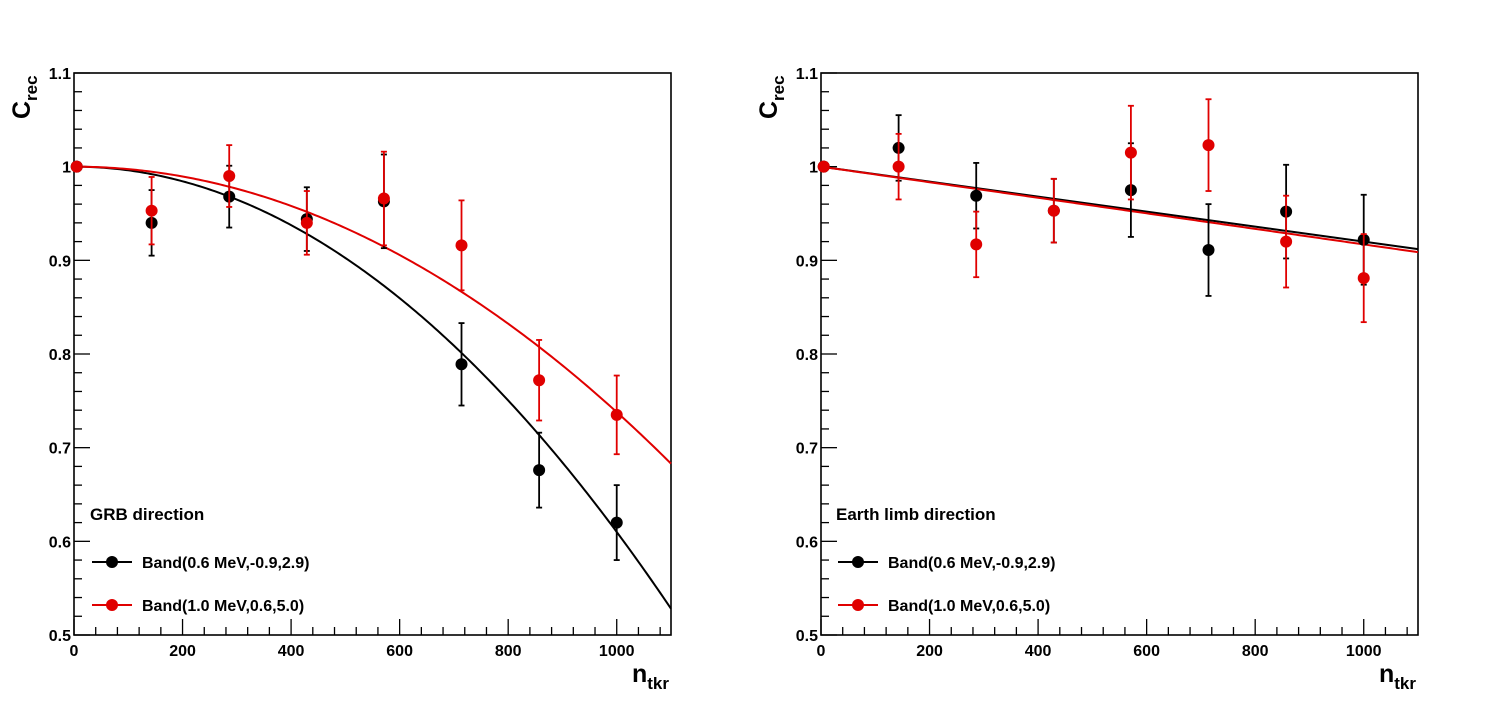 The width and height of the screenshot is (1495, 707). Describe the element at coordinates (147, 514) in the screenshot. I see `panel-label: GRB direction` at that location.